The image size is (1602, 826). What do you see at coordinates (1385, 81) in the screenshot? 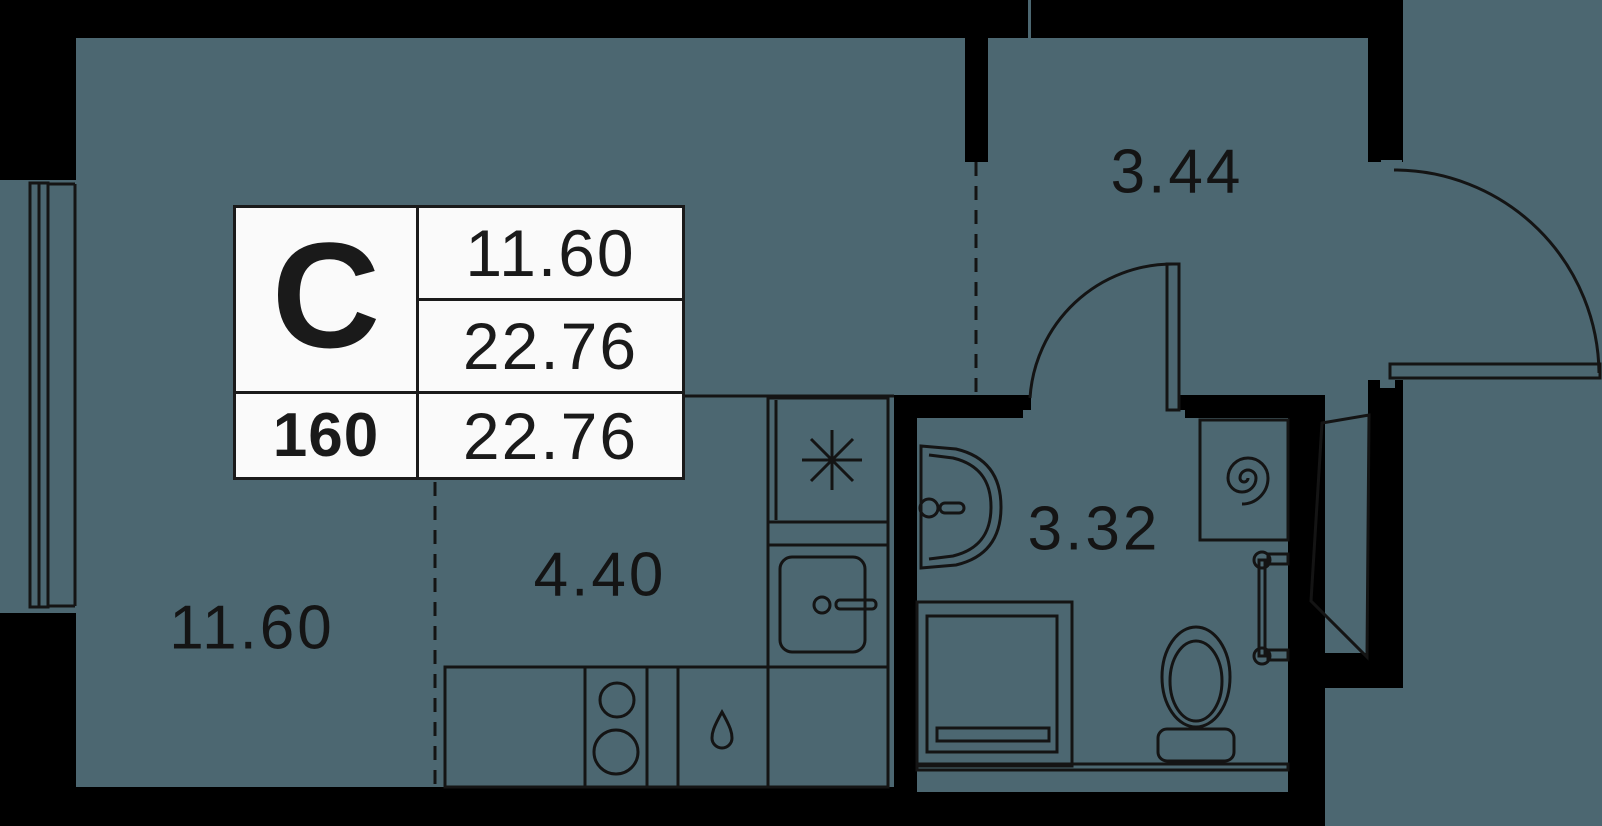
I see `wall-east-pillar-top` at bounding box center [1385, 81].